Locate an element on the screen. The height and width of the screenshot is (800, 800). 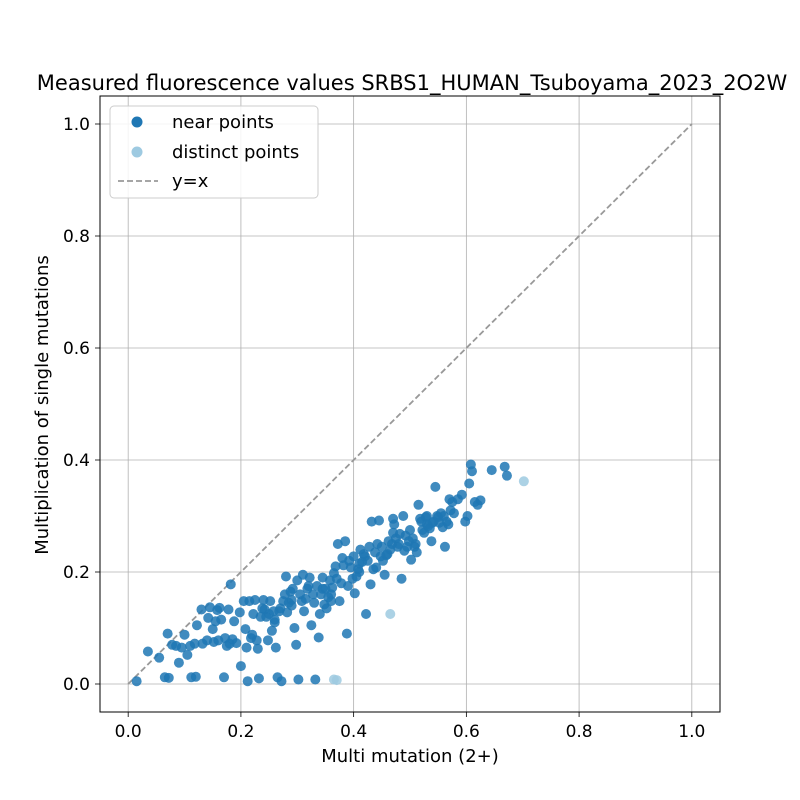
x-tick-label: 0.2 is located at coordinates (240, 732).